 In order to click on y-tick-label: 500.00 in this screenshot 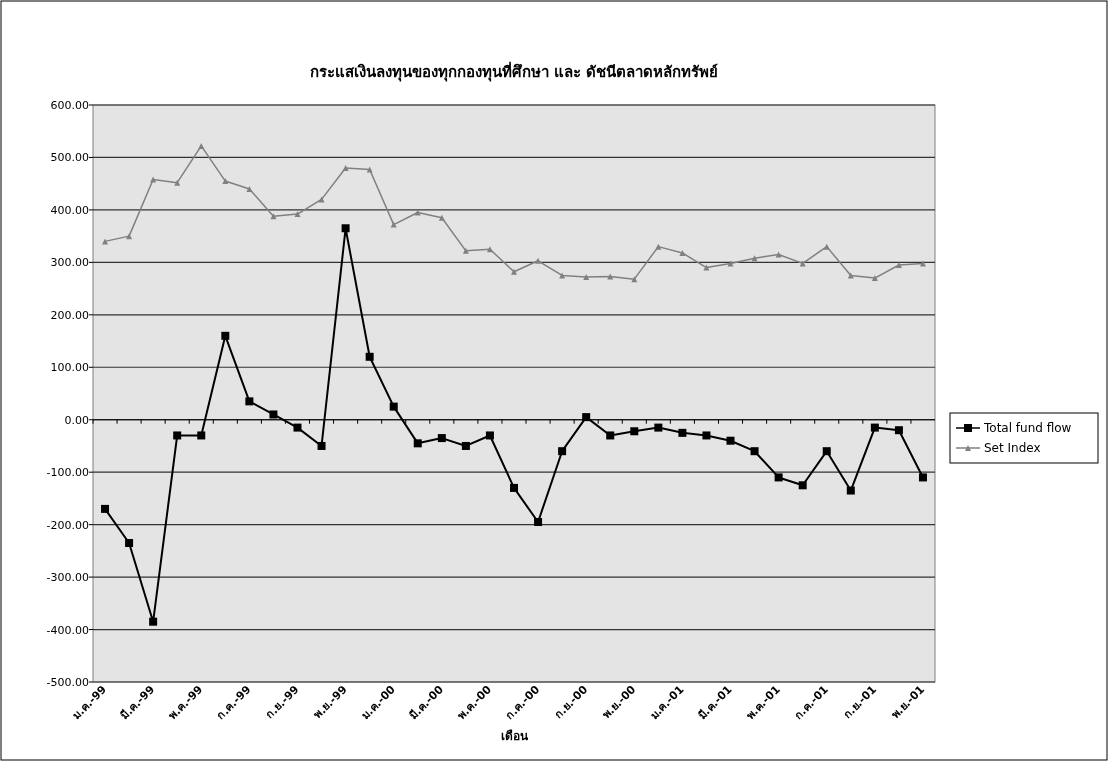, I will do `click(69, 158)`.